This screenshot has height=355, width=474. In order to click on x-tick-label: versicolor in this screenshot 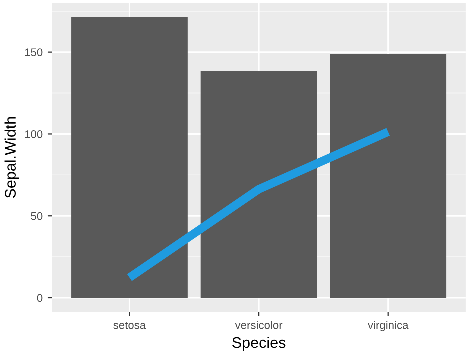, I will do `click(259, 325)`.